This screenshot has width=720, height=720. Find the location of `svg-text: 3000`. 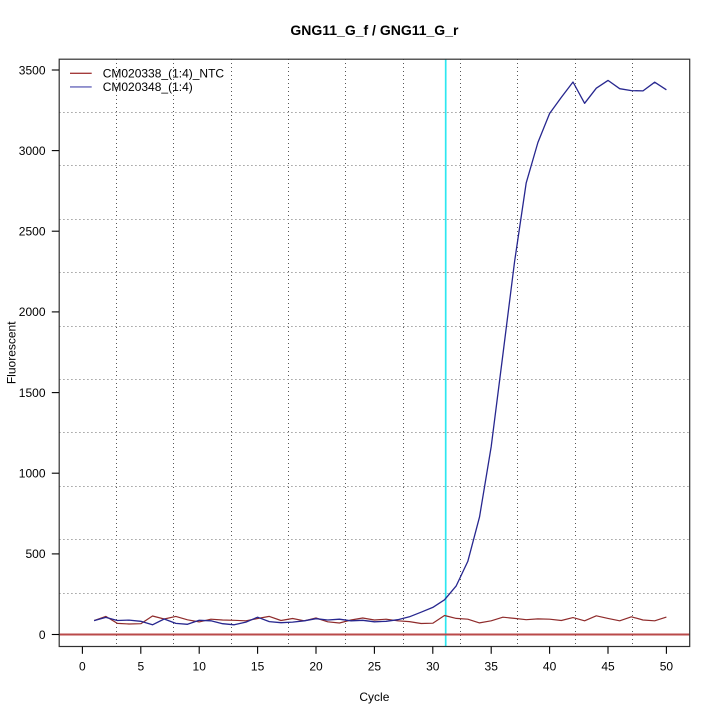

svg-text: 3000 is located at coordinates (32, 151).